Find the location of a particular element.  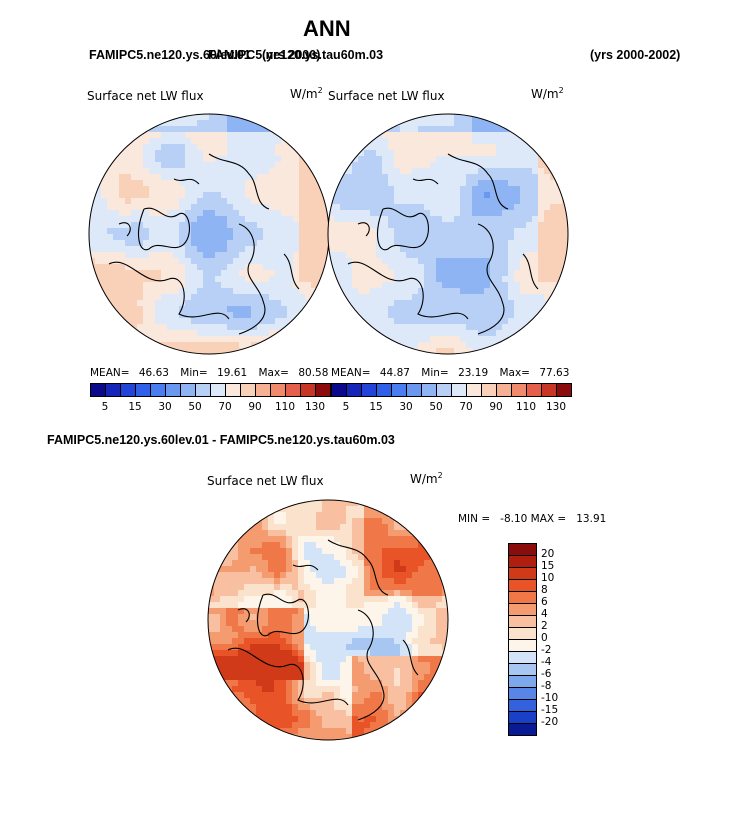

panel1-polar-map is located at coordinates (209, 234).